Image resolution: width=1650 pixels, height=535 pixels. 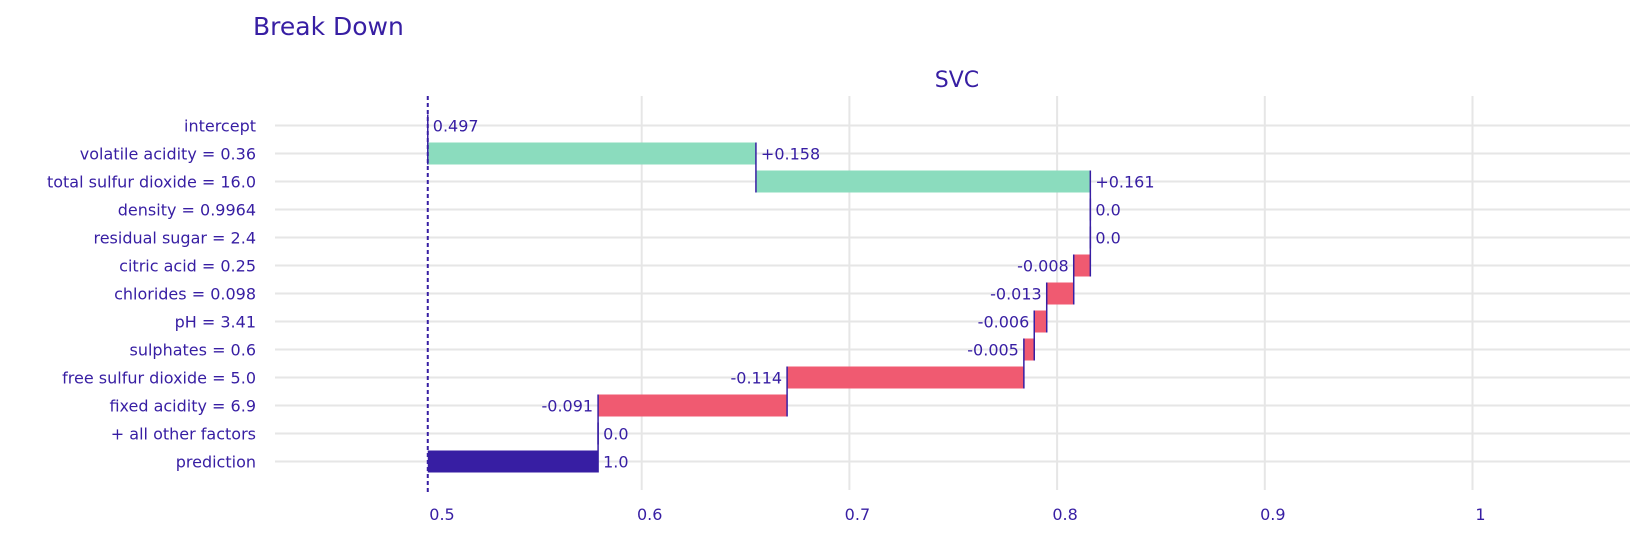 What do you see at coordinates (957, 514) in the screenshot?
I see `x-axis-labels: 0.5 0.6 0.7 0.8 0.9 1` at bounding box center [957, 514].